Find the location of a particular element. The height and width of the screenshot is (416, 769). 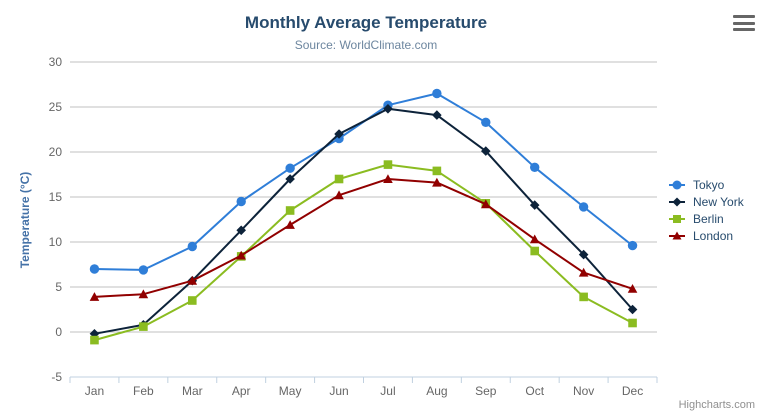

x-axis-tick-label: May is located at coordinates (290, 391).